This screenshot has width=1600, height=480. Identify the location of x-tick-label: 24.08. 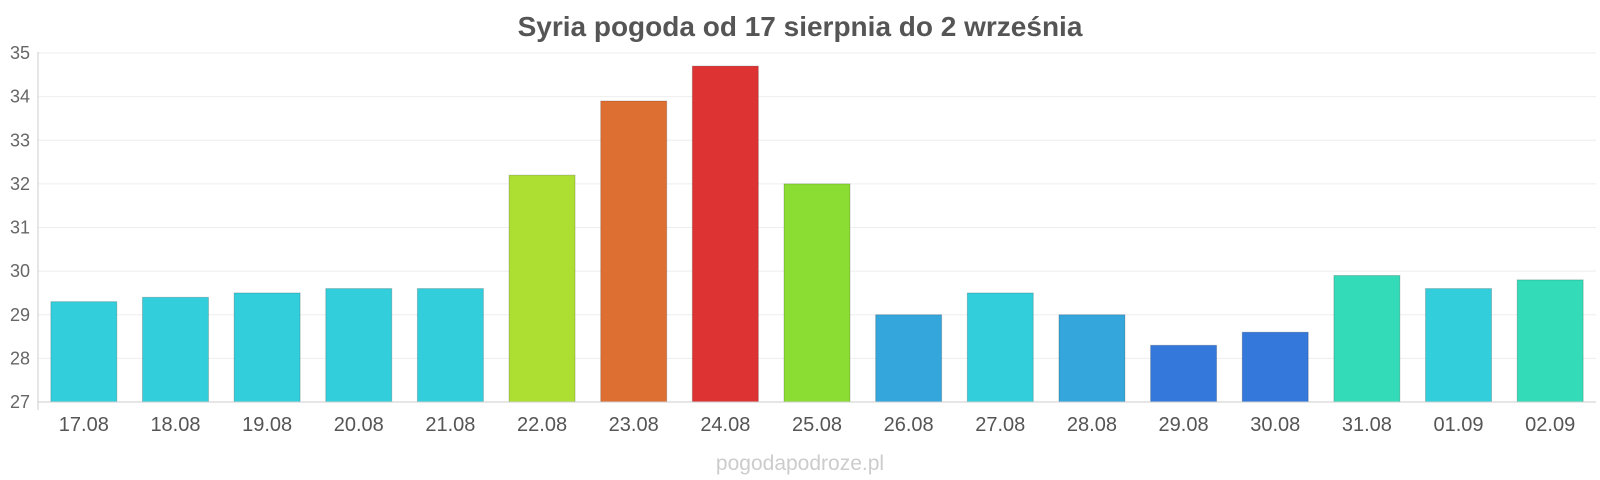
(725, 425).